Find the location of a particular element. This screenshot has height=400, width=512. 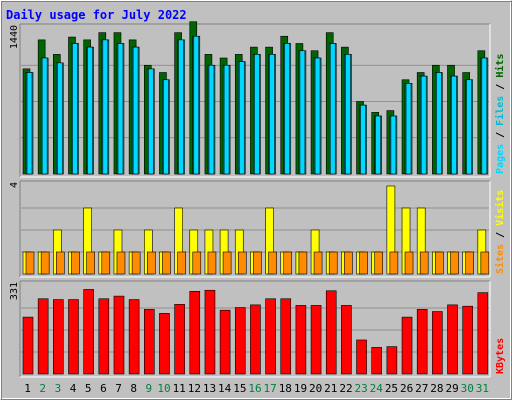

bar-kbytes-day-18-fill is located at coordinates (286, 336).